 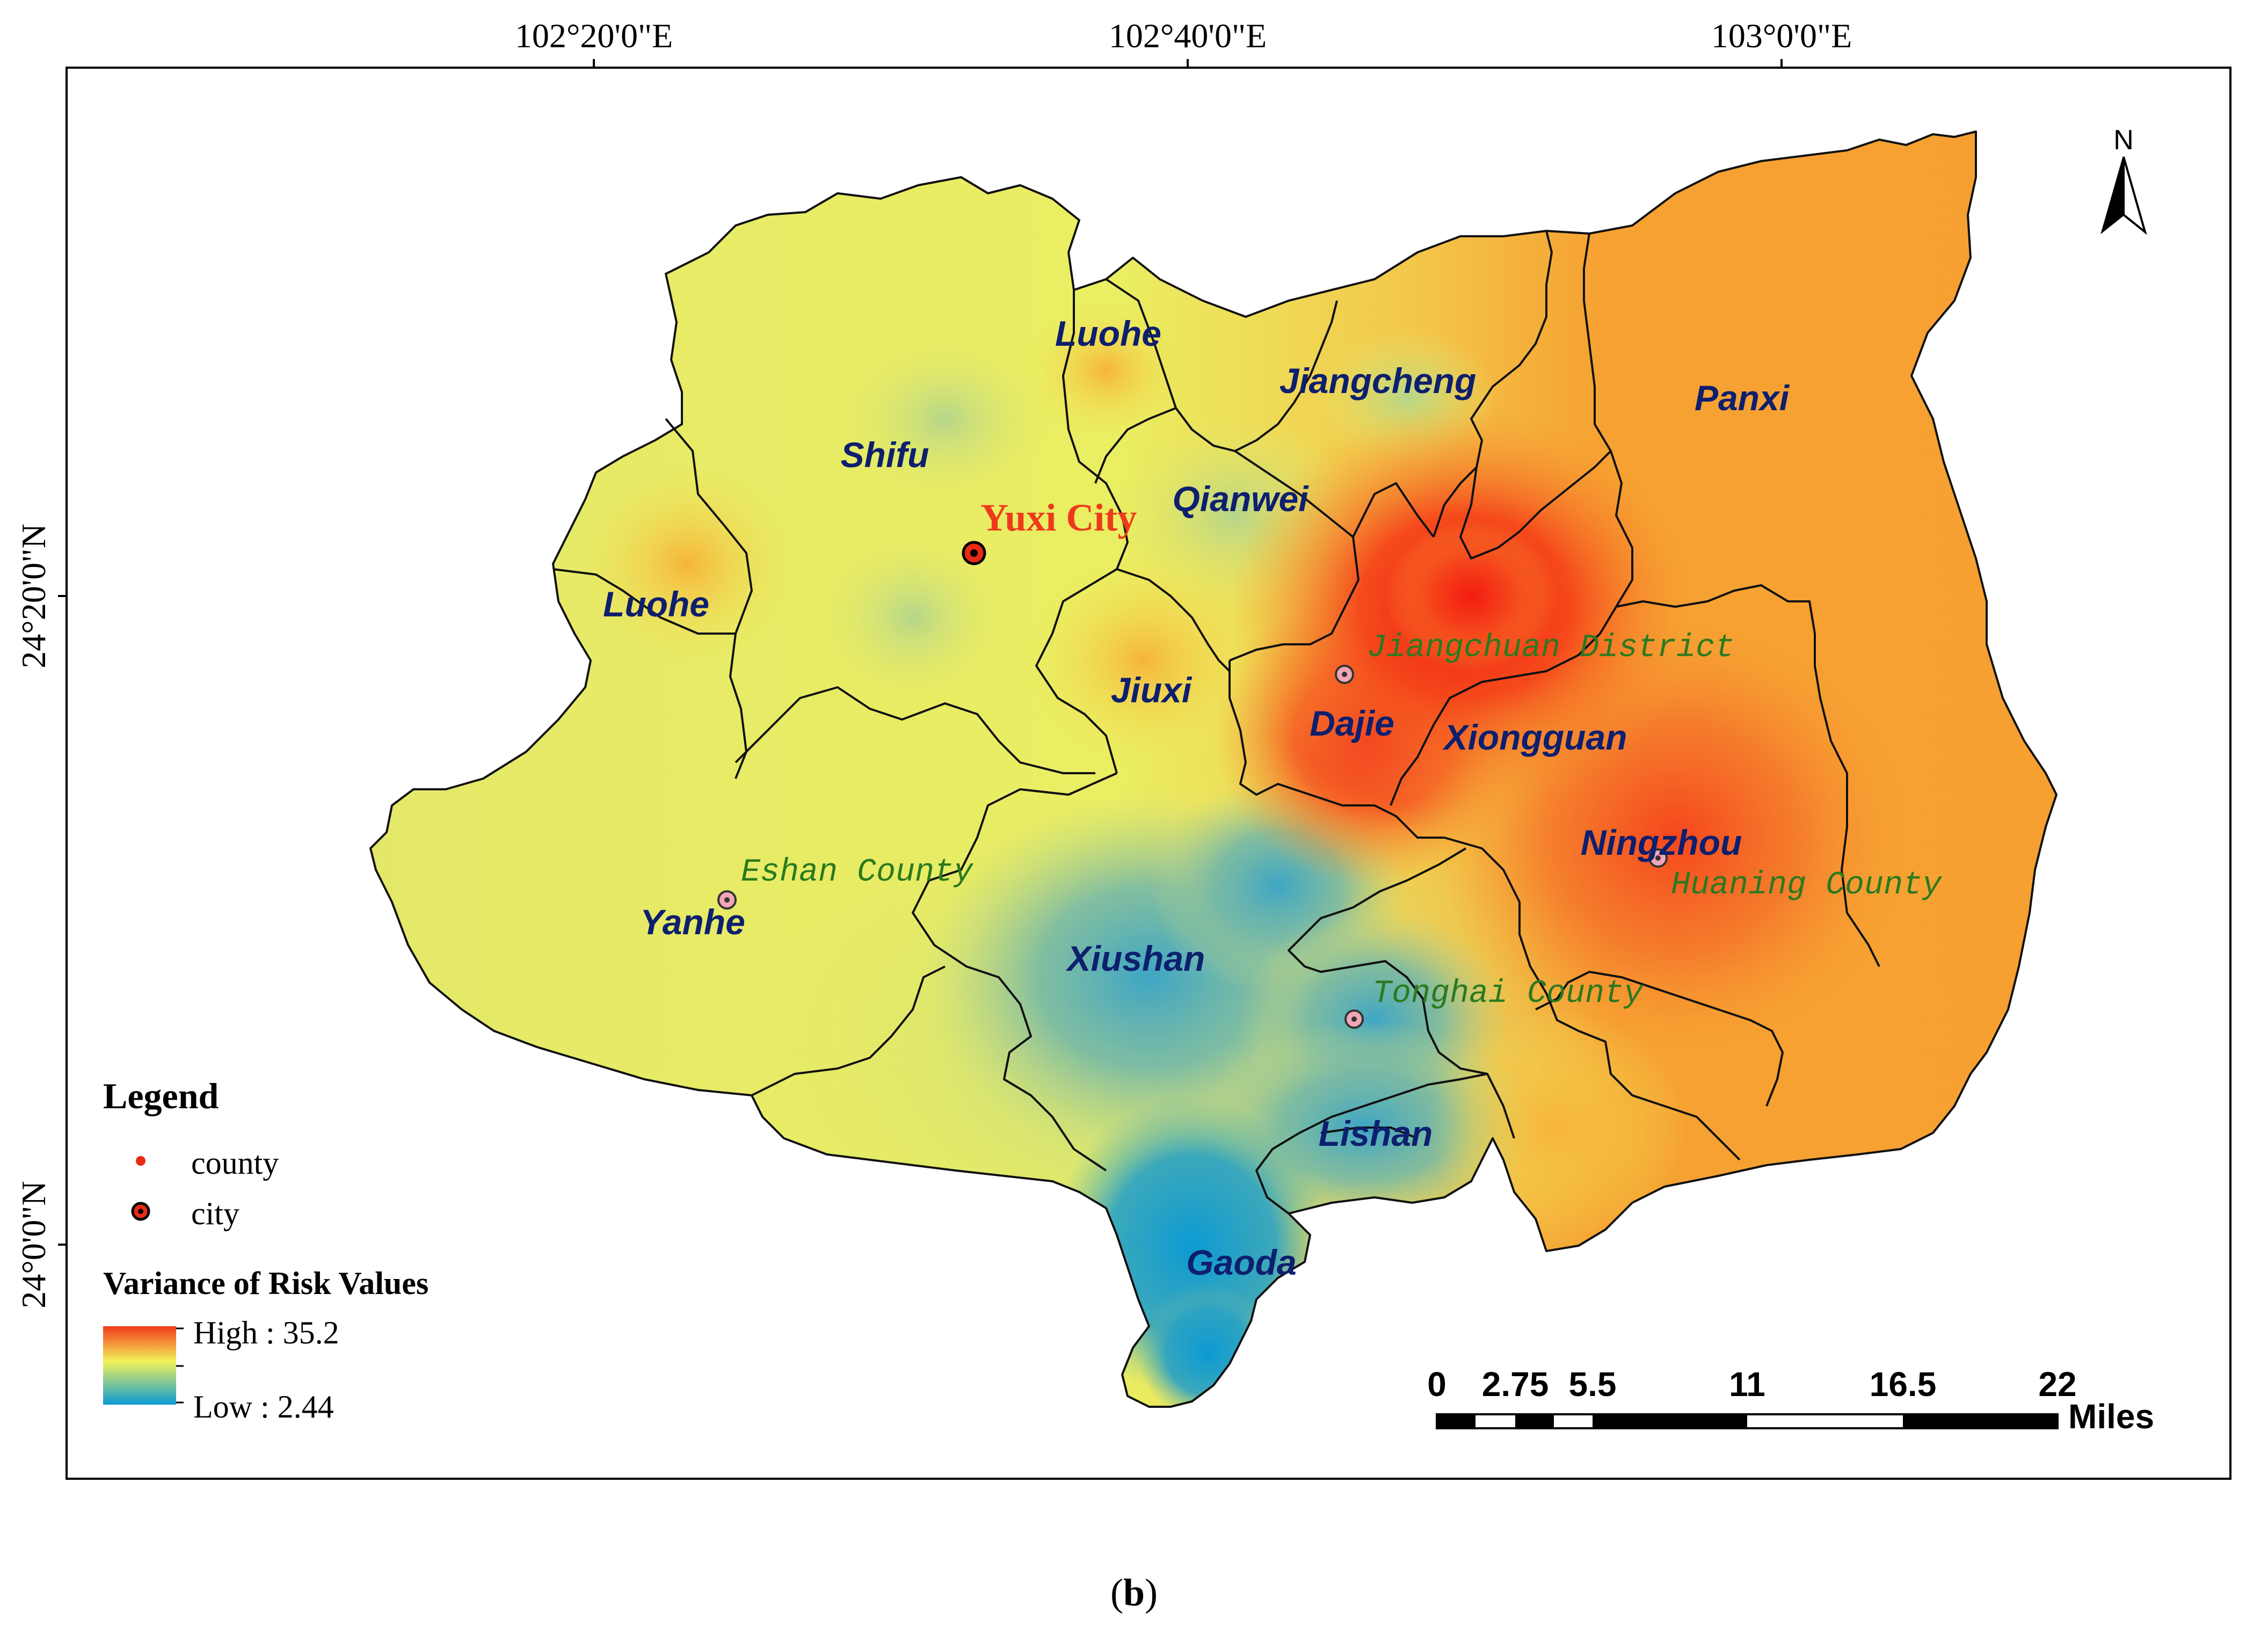 I want to click on latitude-label-2: 24°0'0"N, so click(x=33, y=1244).